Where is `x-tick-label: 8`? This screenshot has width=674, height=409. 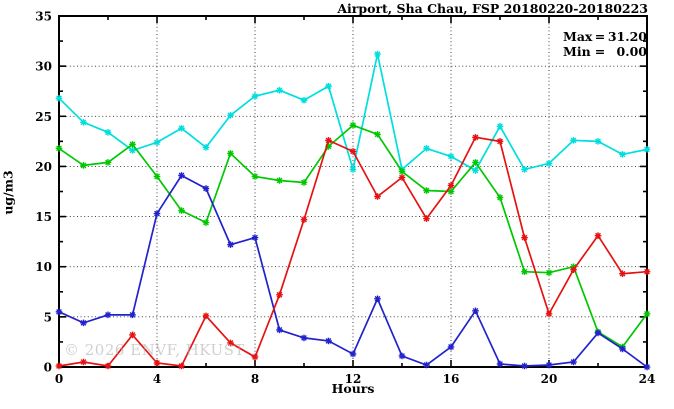
x-tick-label: 8 is located at coordinates (255, 379).